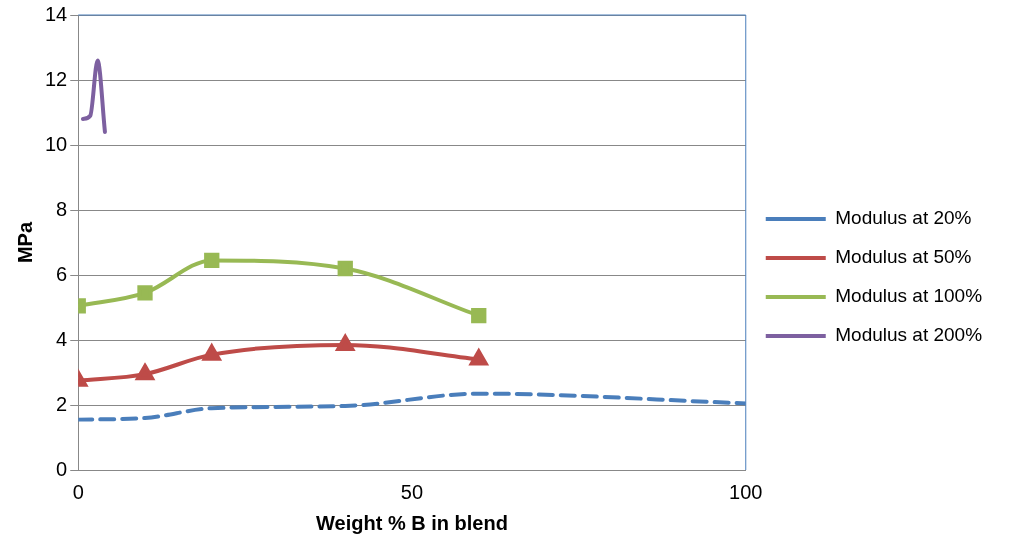 This screenshot has width=1021, height=550. What do you see at coordinates (93, 96) in the screenshot?
I see `line-series` at bounding box center [93, 96].